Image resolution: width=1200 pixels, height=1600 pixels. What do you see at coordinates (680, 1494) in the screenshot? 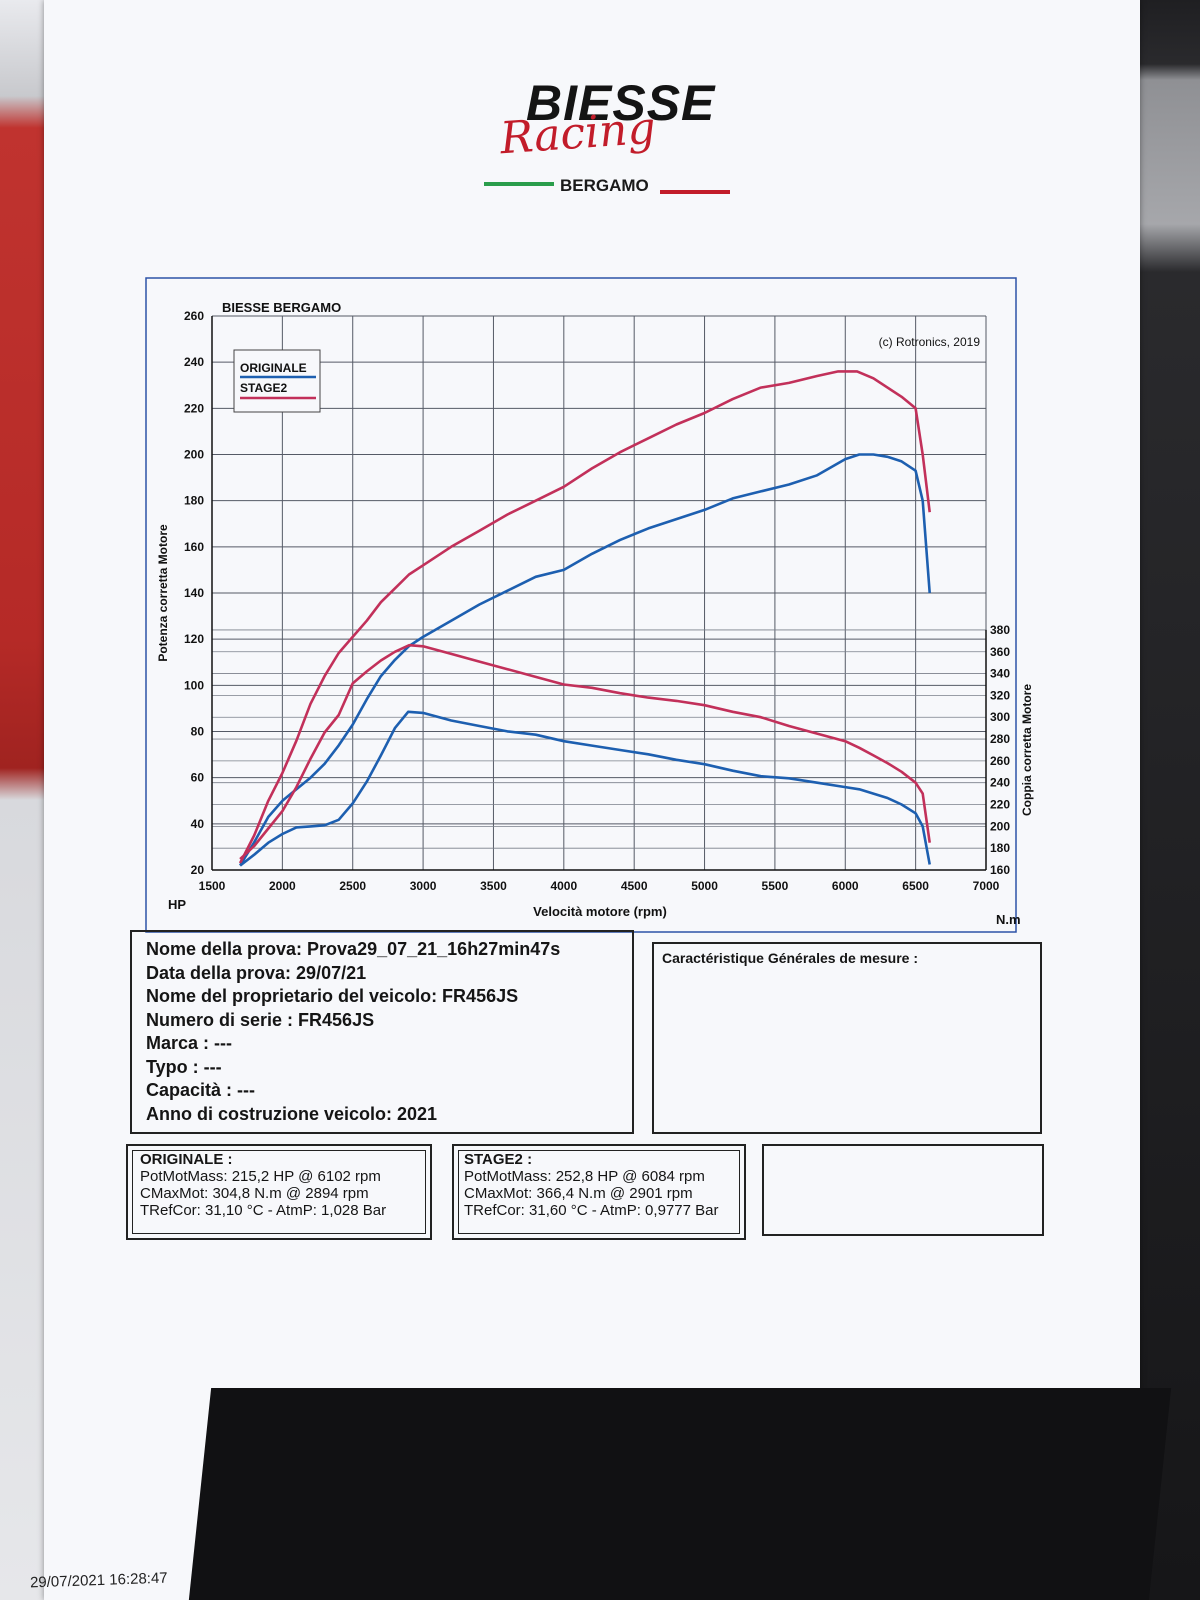
I see `clipboard` at bounding box center [680, 1494].